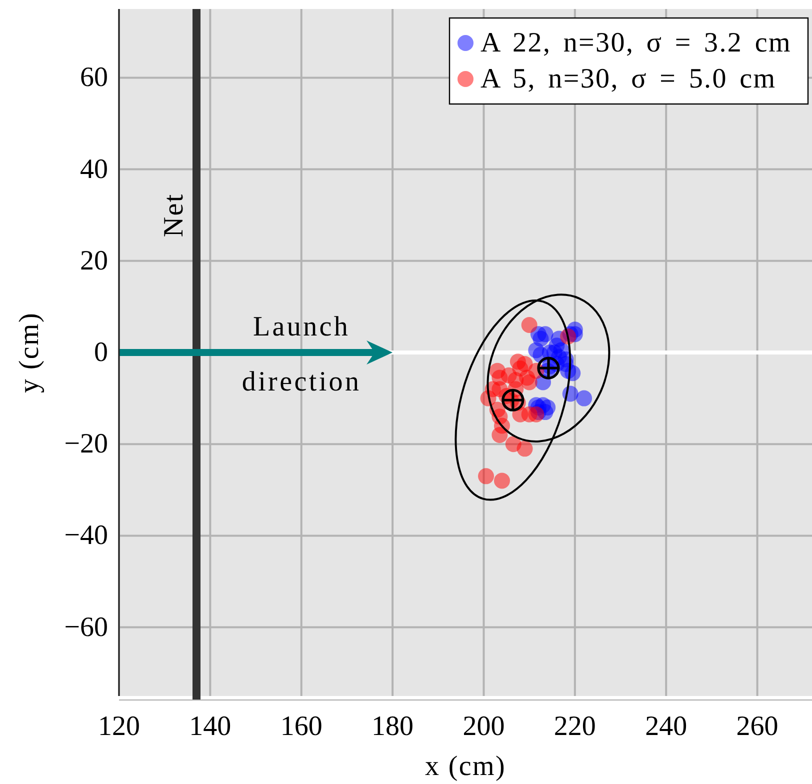 The height and width of the screenshot is (784, 812). What do you see at coordinates (86, 444) in the screenshot?
I see `y-tick-label: −20` at bounding box center [86, 444].